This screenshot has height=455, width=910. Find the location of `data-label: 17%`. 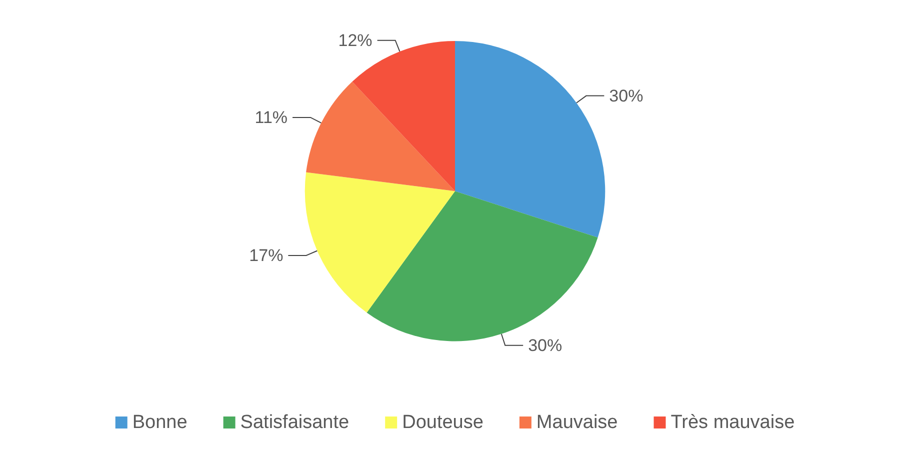

data-label: 17% is located at coordinates (266, 255).